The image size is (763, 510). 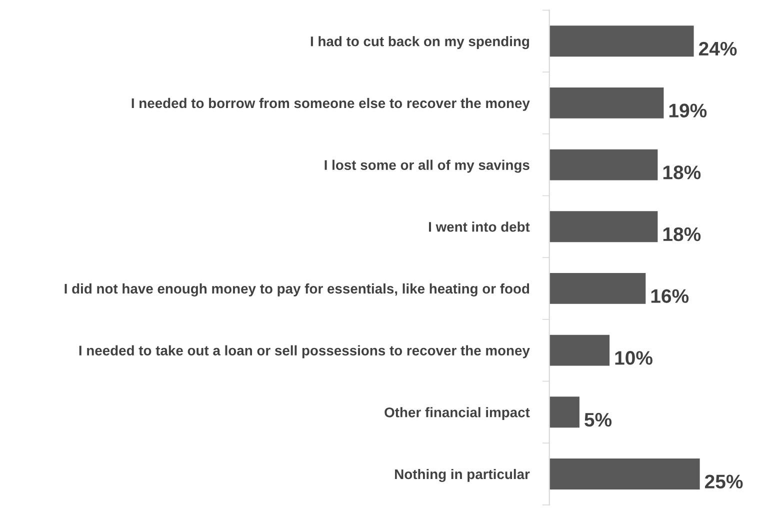 I want to click on y-tick-label: I needed to take out a loan or sell possessions to recover the money, so click(x=304, y=351).